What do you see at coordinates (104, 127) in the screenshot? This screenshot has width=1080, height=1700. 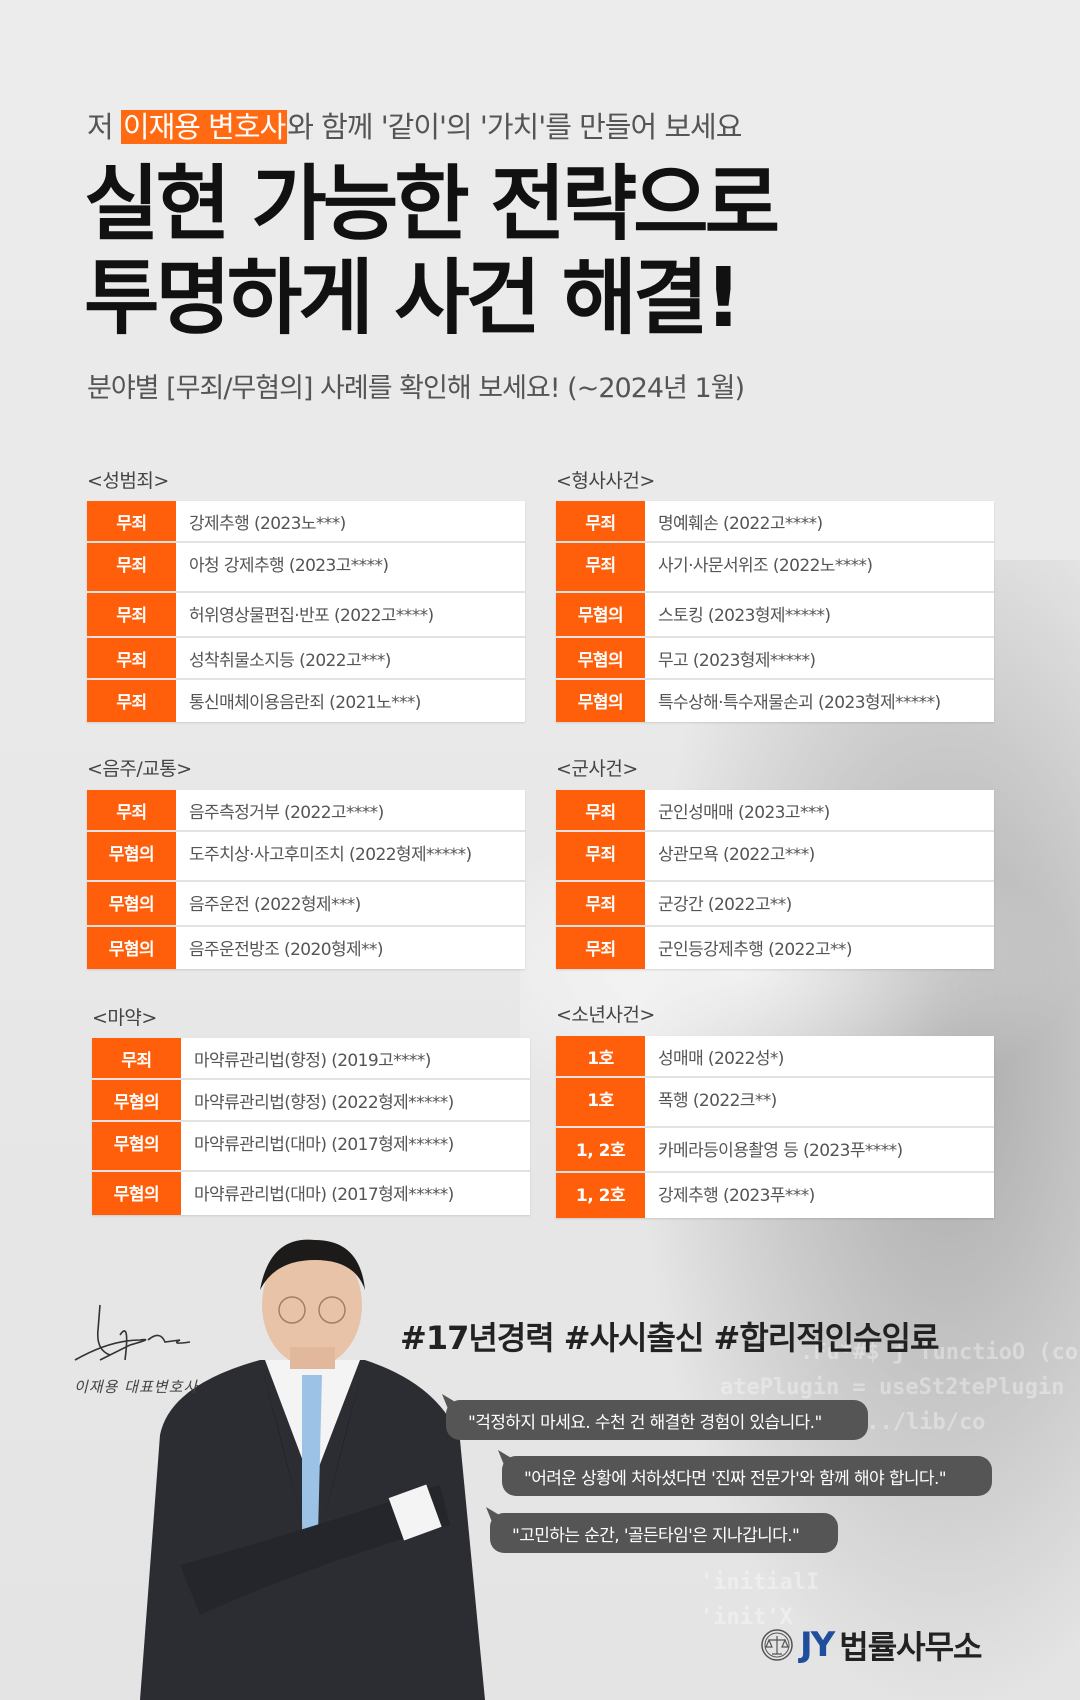 I see `intro-prefix: 저` at bounding box center [104, 127].